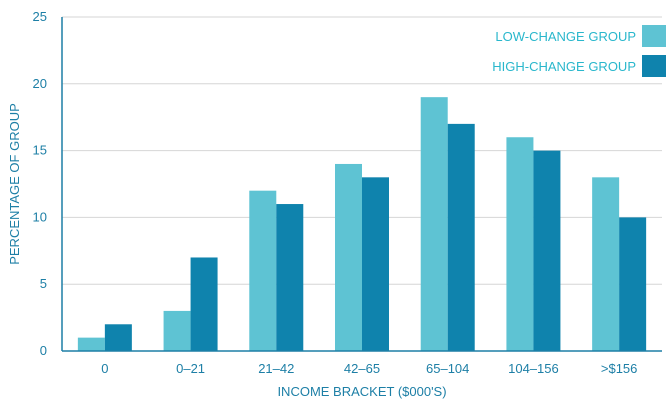 This screenshot has height=406, width=669. What do you see at coordinates (40, 216) in the screenshot?
I see `y-tick-label: 10` at bounding box center [40, 216].